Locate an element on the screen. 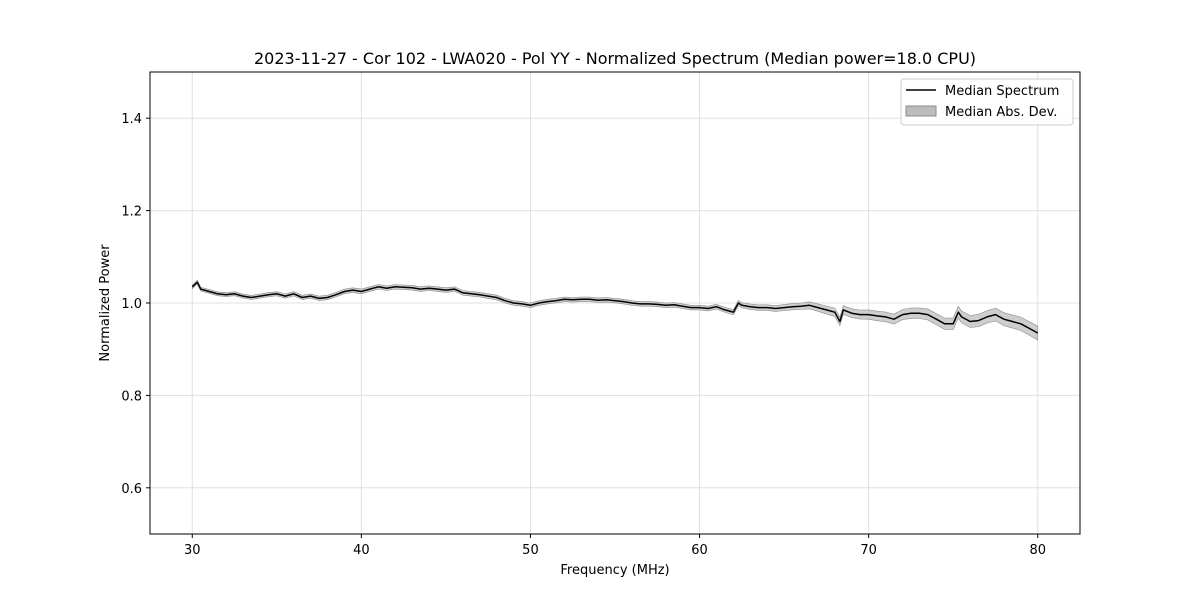  legend-box is located at coordinates (987, 102).